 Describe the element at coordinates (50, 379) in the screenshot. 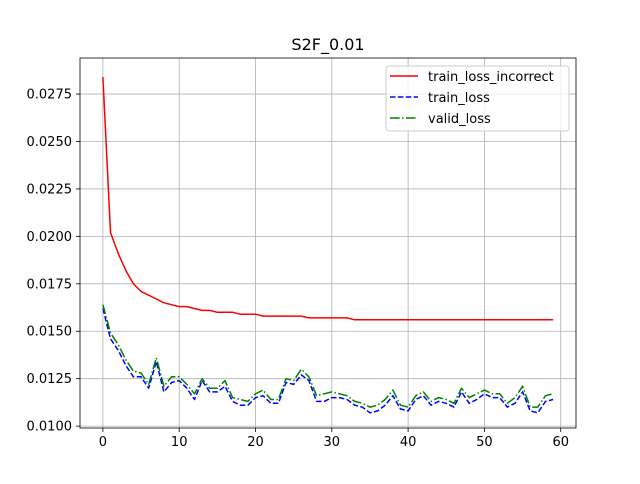

I see `y-tick-label: 0.0125` at that location.